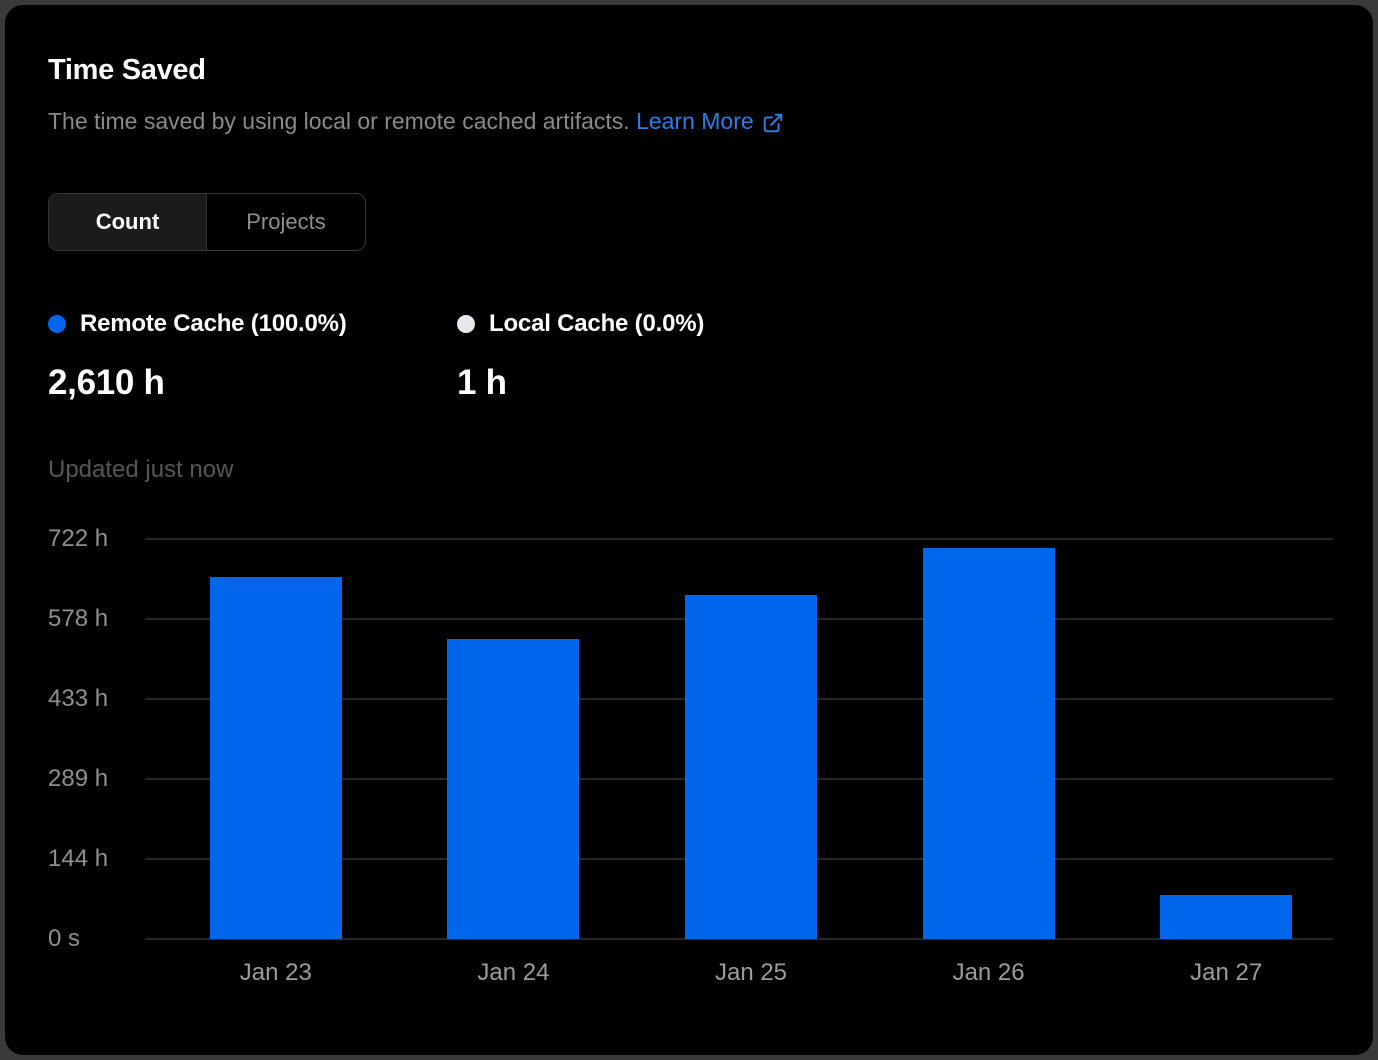  What do you see at coordinates (213, 323) in the screenshot?
I see `remote-cache-label: Remote Cache (100.0%)` at bounding box center [213, 323].